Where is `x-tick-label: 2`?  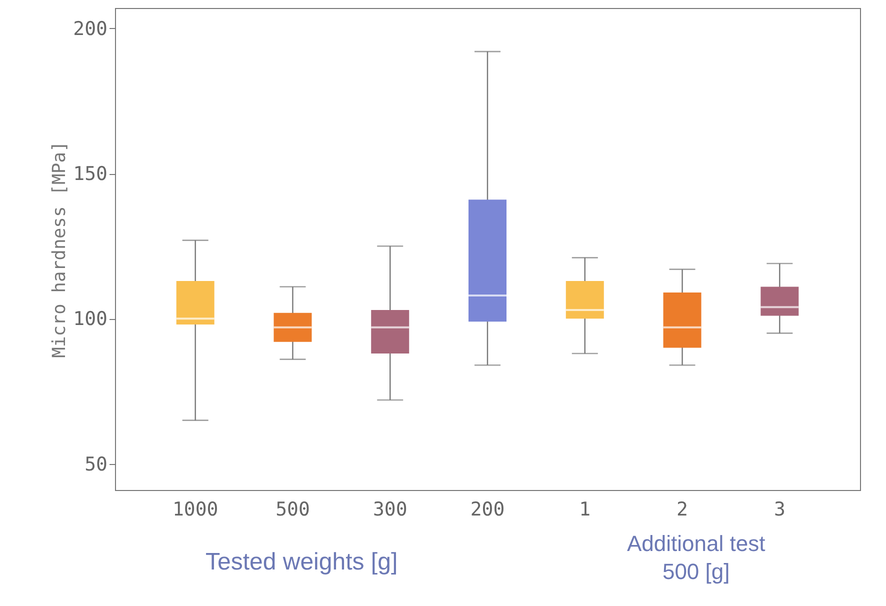 x-tick-label: 2 is located at coordinates (682, 509).